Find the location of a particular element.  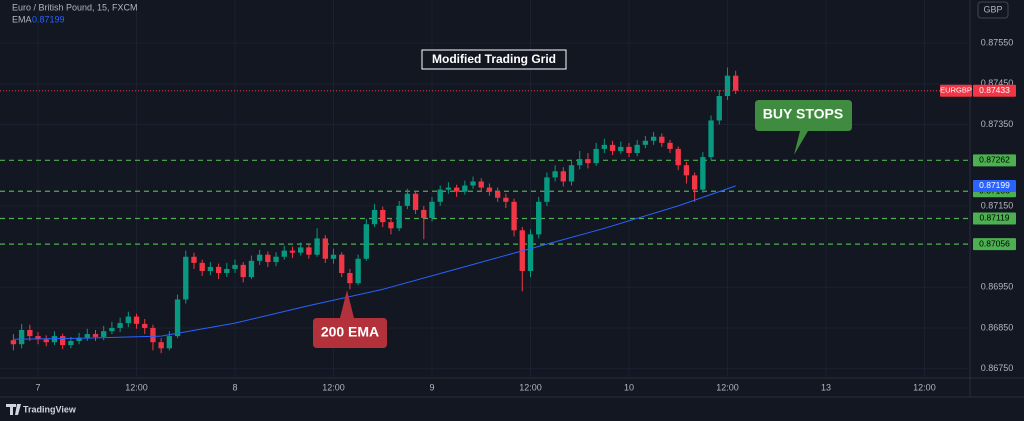

level-tag: 0.87119 is located at coordinates (994, 218).